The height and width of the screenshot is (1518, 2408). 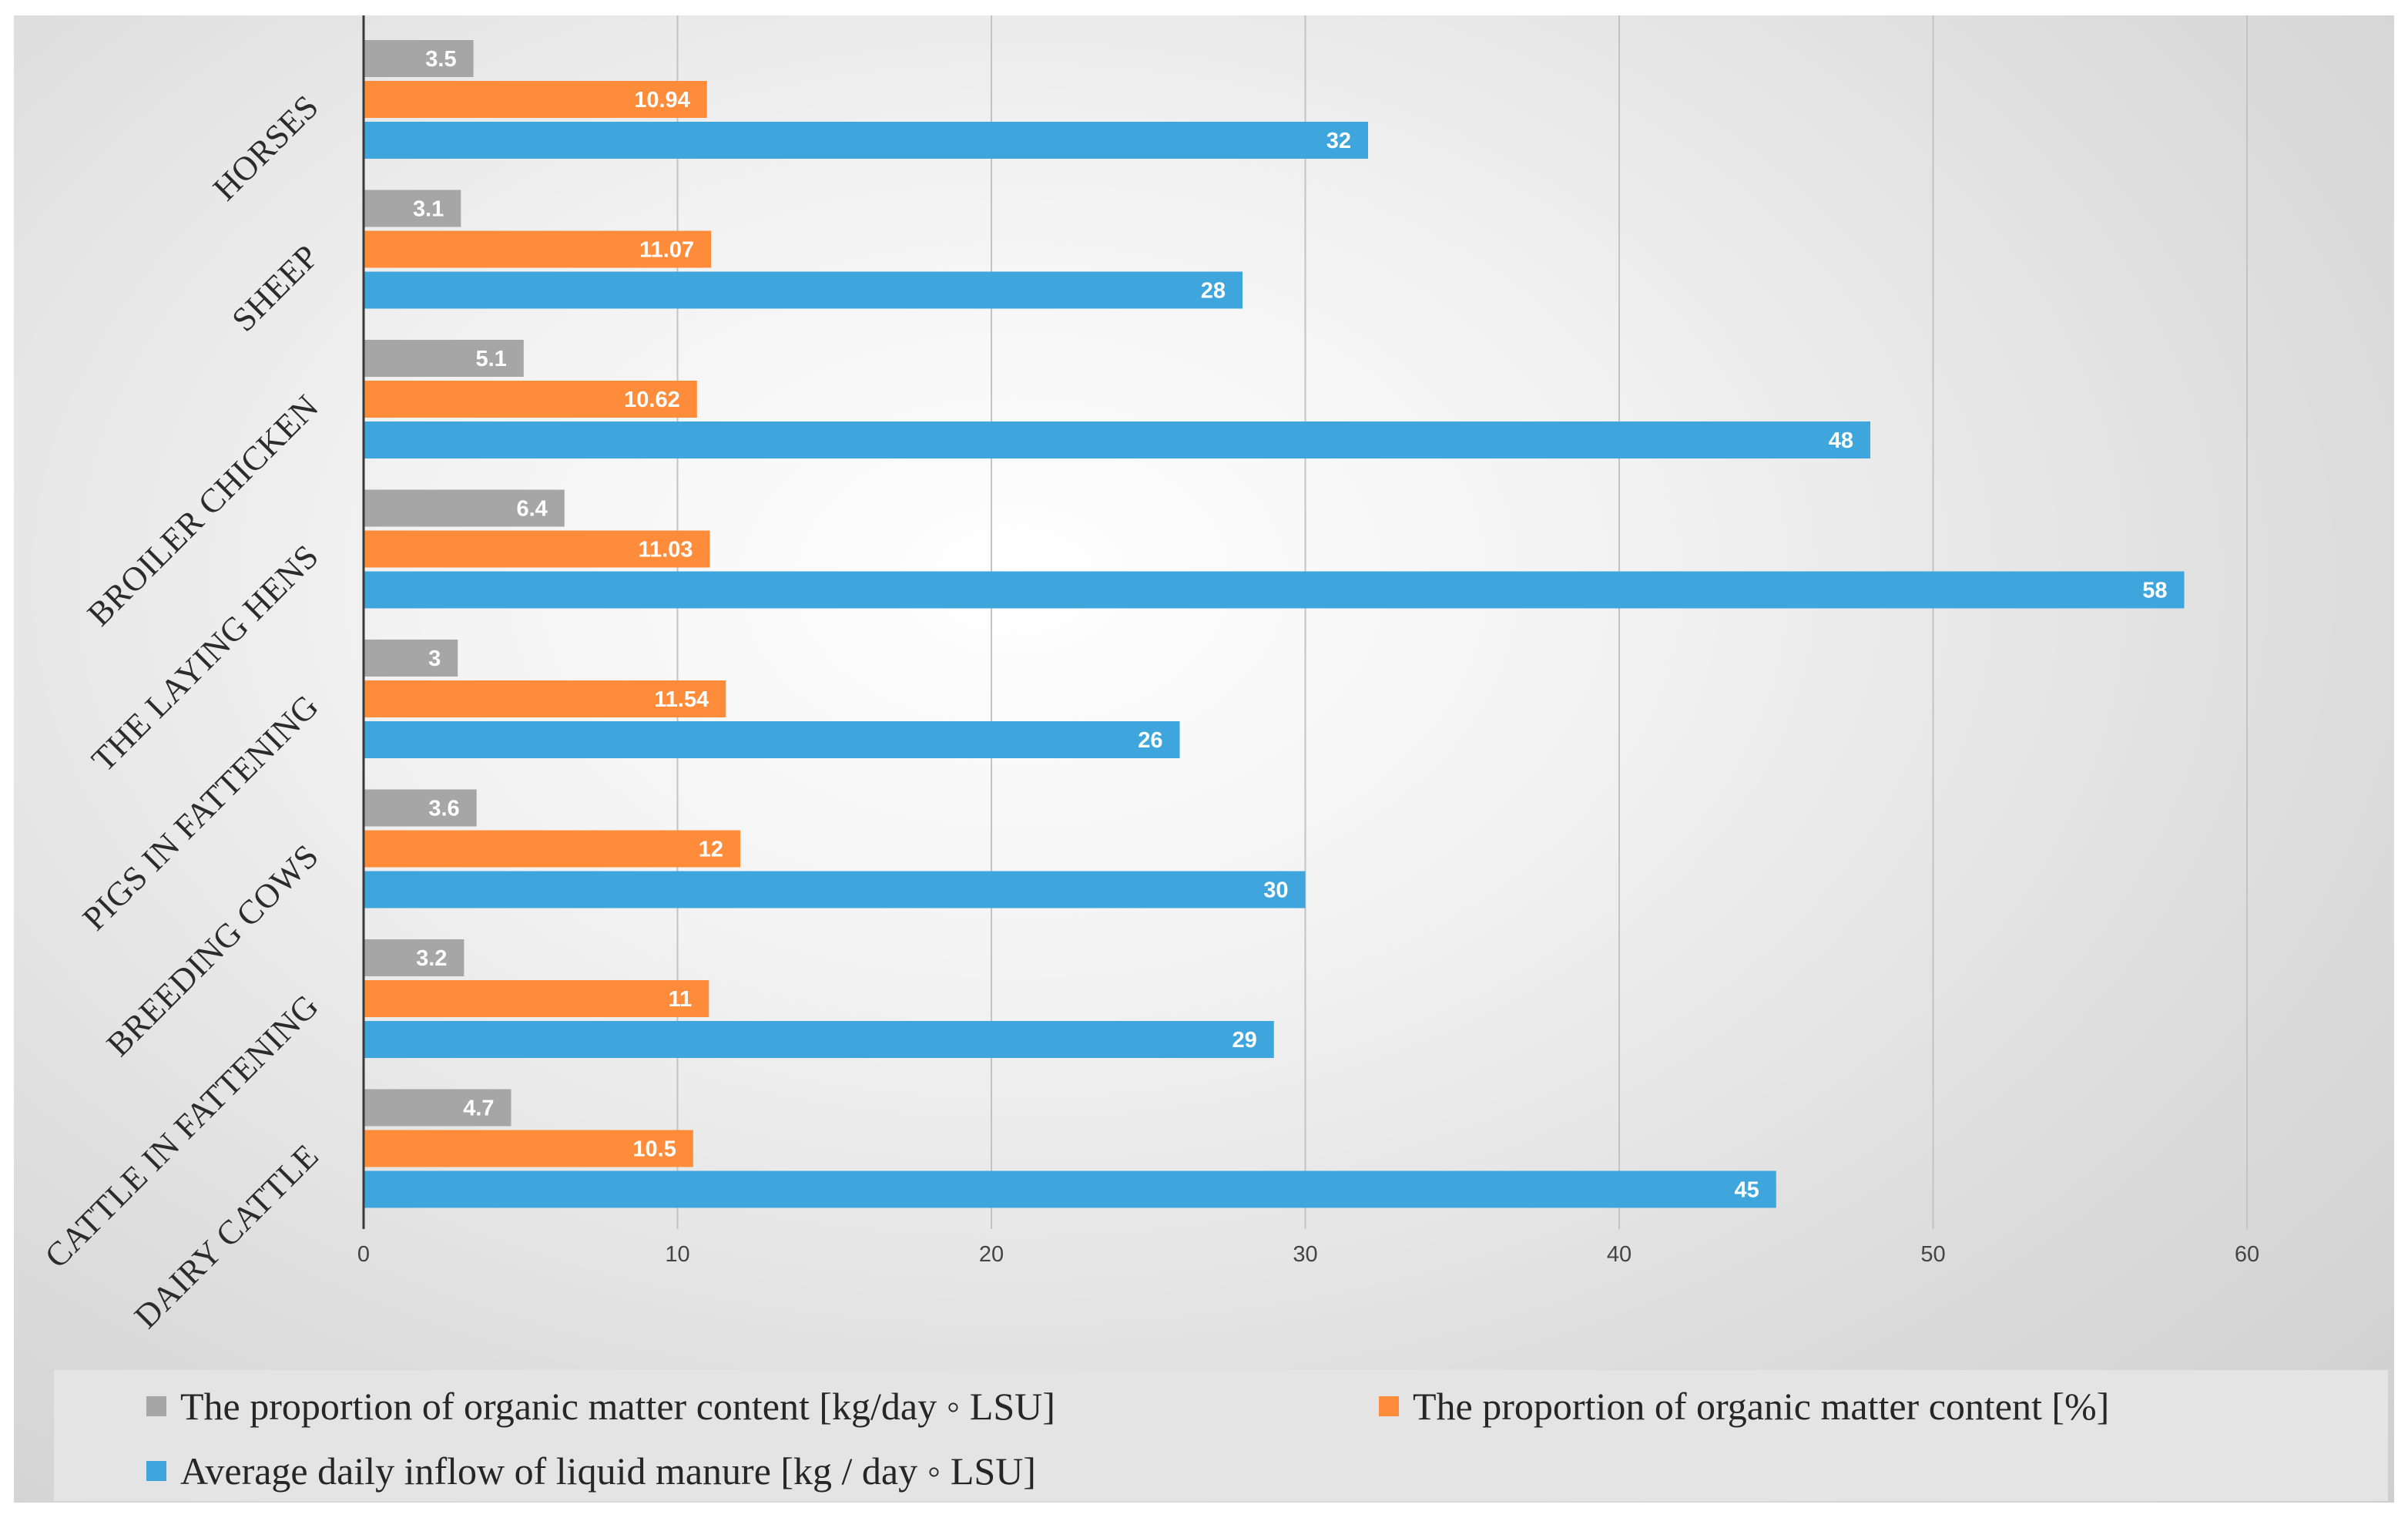 What do you see at coordinates (662, 100) in the screenshot?
I see `data-label-horses-series-1: 10.94` at bounding box center [662, 100].